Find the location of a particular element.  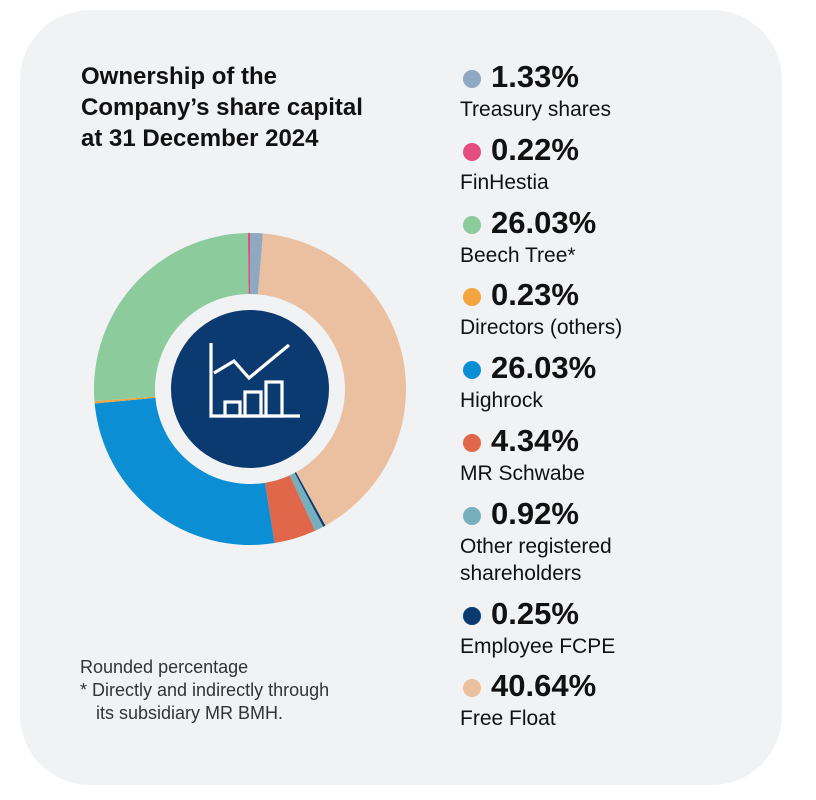

legend-label-line: shareholders is located at coordinates (521, 573).